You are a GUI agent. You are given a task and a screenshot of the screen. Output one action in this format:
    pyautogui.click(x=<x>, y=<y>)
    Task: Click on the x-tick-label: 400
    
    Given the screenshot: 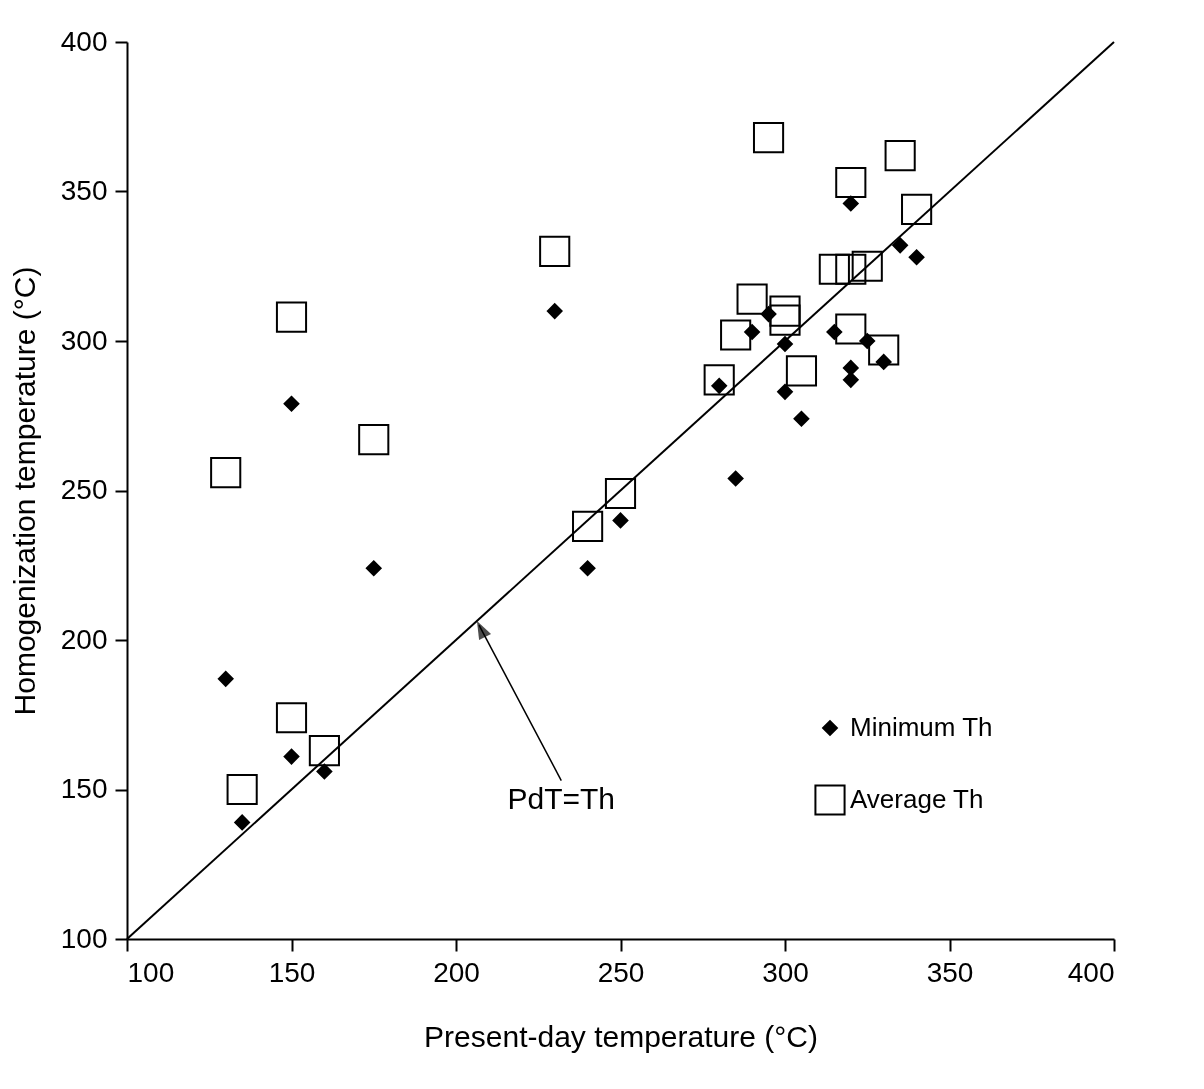 What is the action you would take?
    pyautogui.click(x=1091, y=972)
    